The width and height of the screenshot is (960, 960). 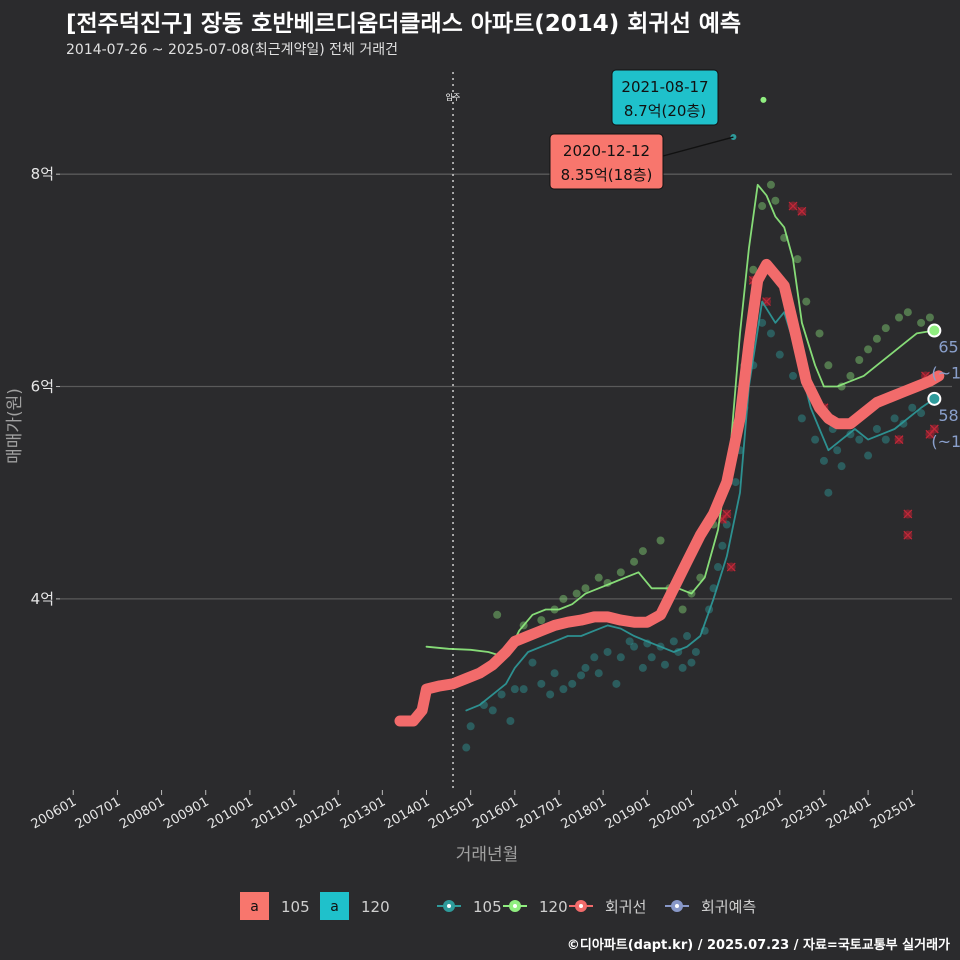 What do you see at coordinates (625, 907) in the screenshot?
I see `legend-series-label: 회귀선` at bounding box center [625, 907].